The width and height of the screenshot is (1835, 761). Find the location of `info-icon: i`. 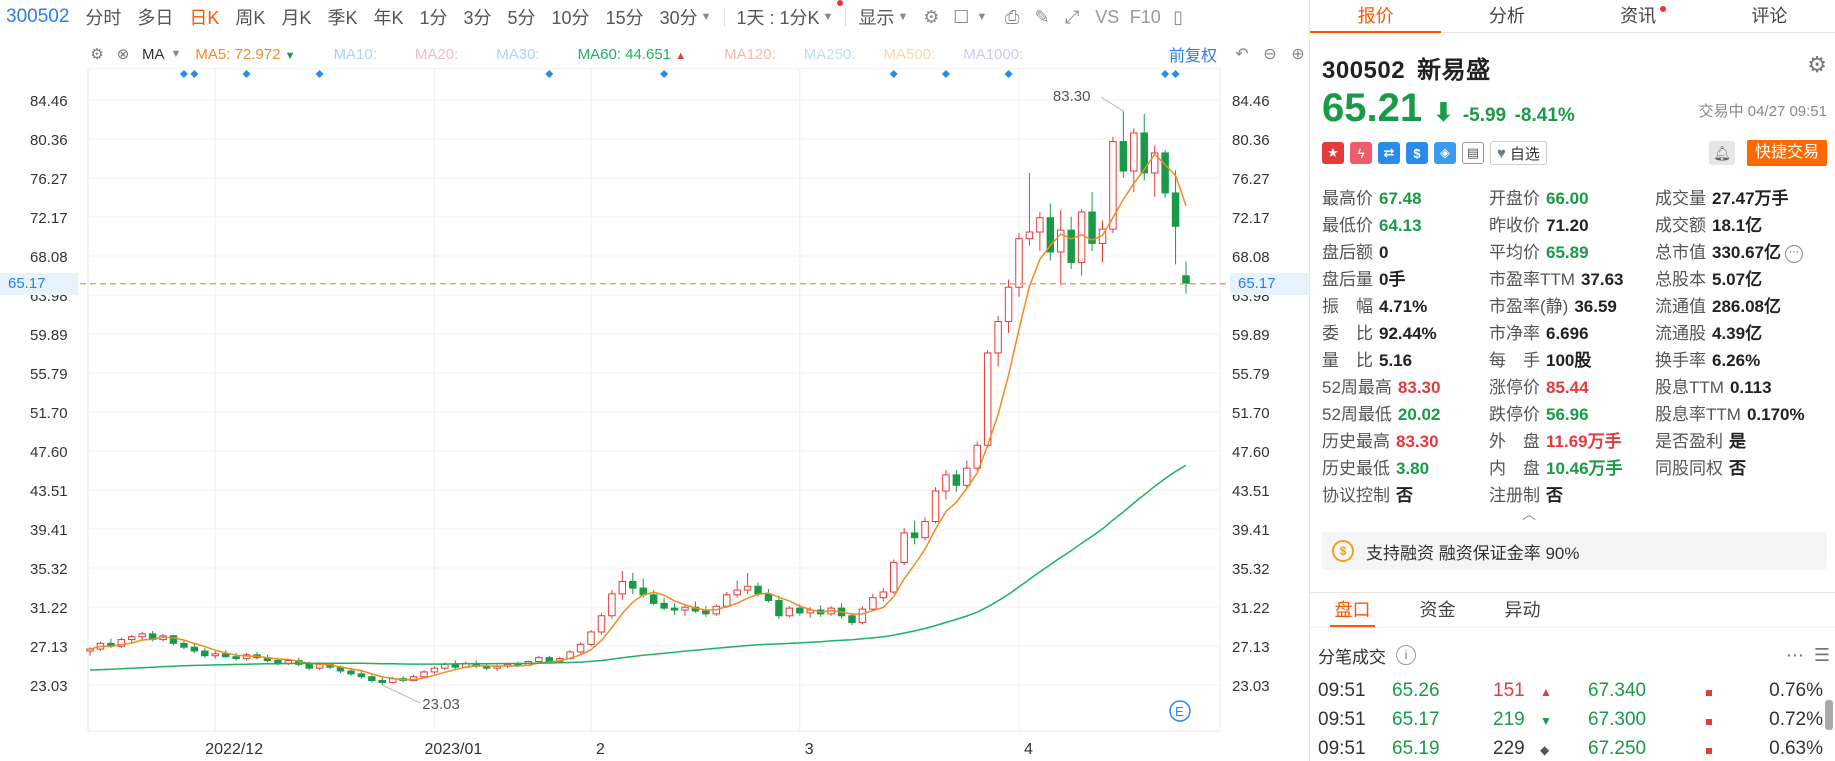

info-icon: i is located at coordinates (1406, 655).